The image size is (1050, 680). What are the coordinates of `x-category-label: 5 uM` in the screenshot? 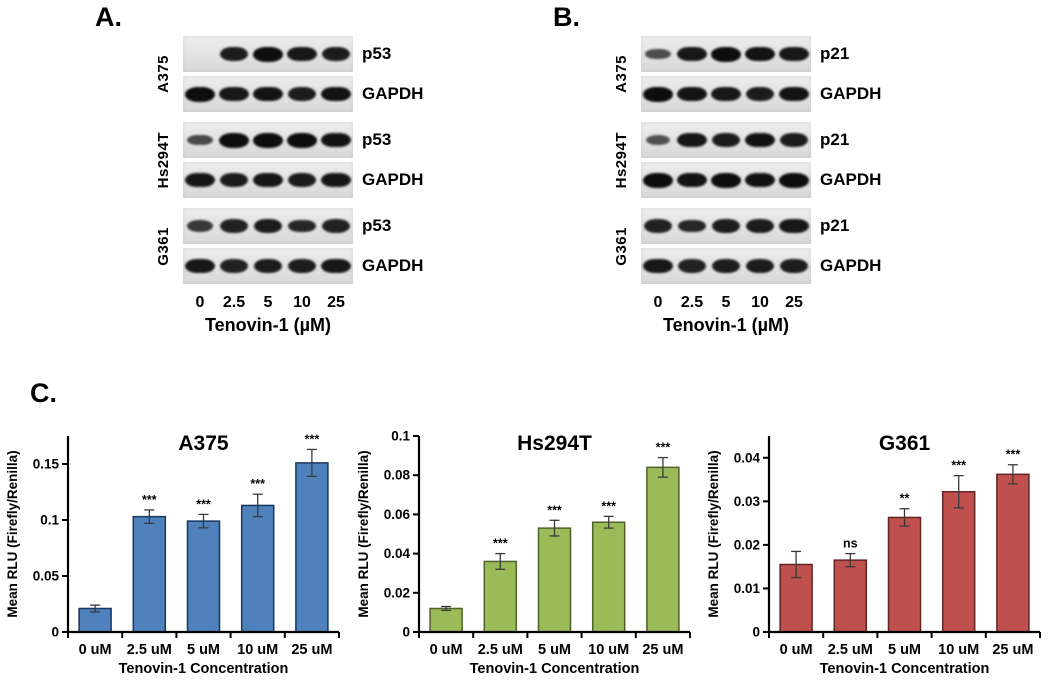 It's located at (904, 650).